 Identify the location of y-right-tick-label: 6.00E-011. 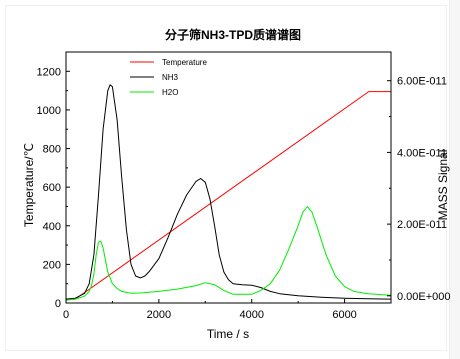
(422, 82).